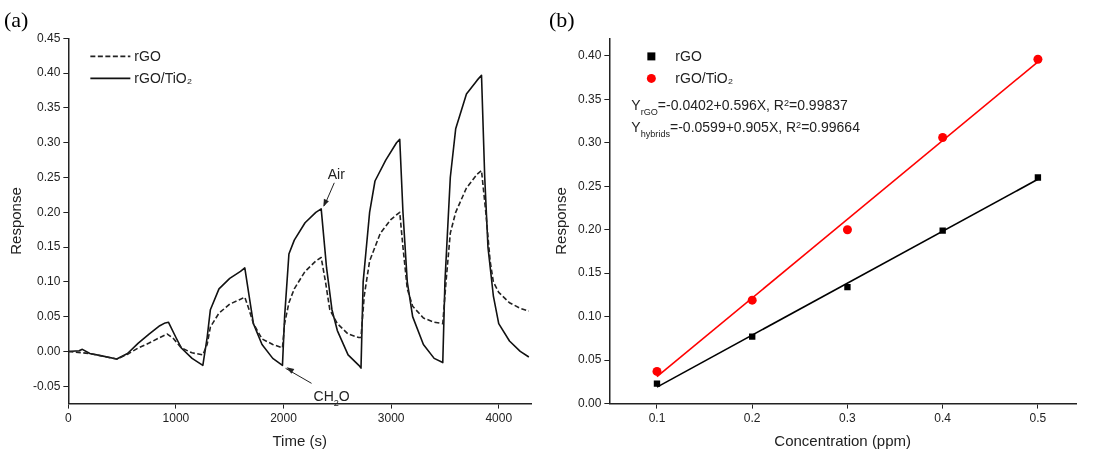 This screenshot has height=461, width=1095. I want to click on x-tick-label: 0.3, so click(848, 418).